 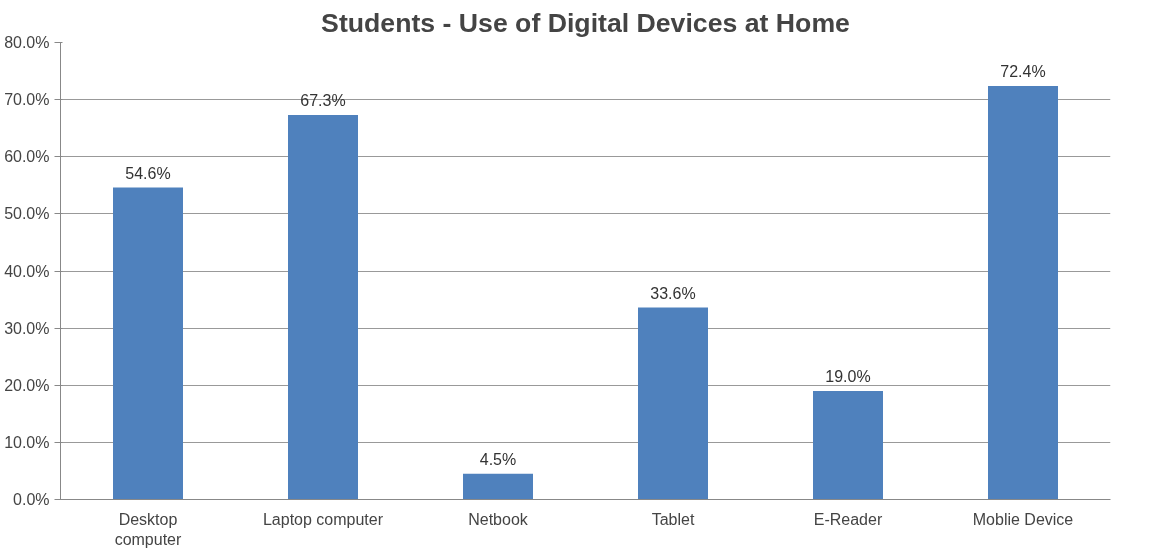 I want to click on y-tick-label: 40.0%, so click(x=27, y=271).